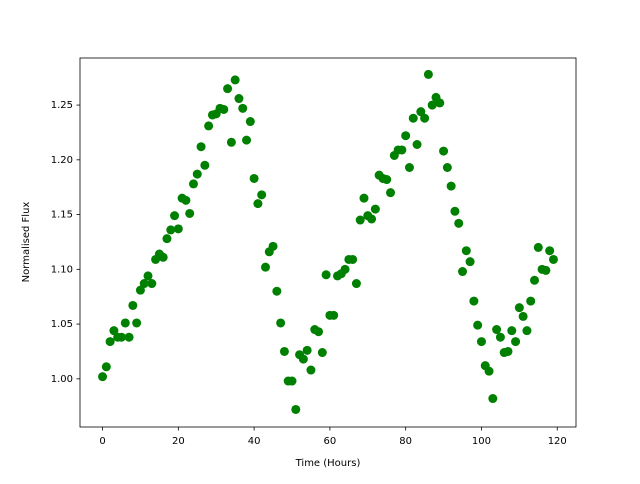 The image size is (640, 484). Describe the element at coordinates (481, 441) in the screenshot. I see `x-tick-label: 100` at that location.